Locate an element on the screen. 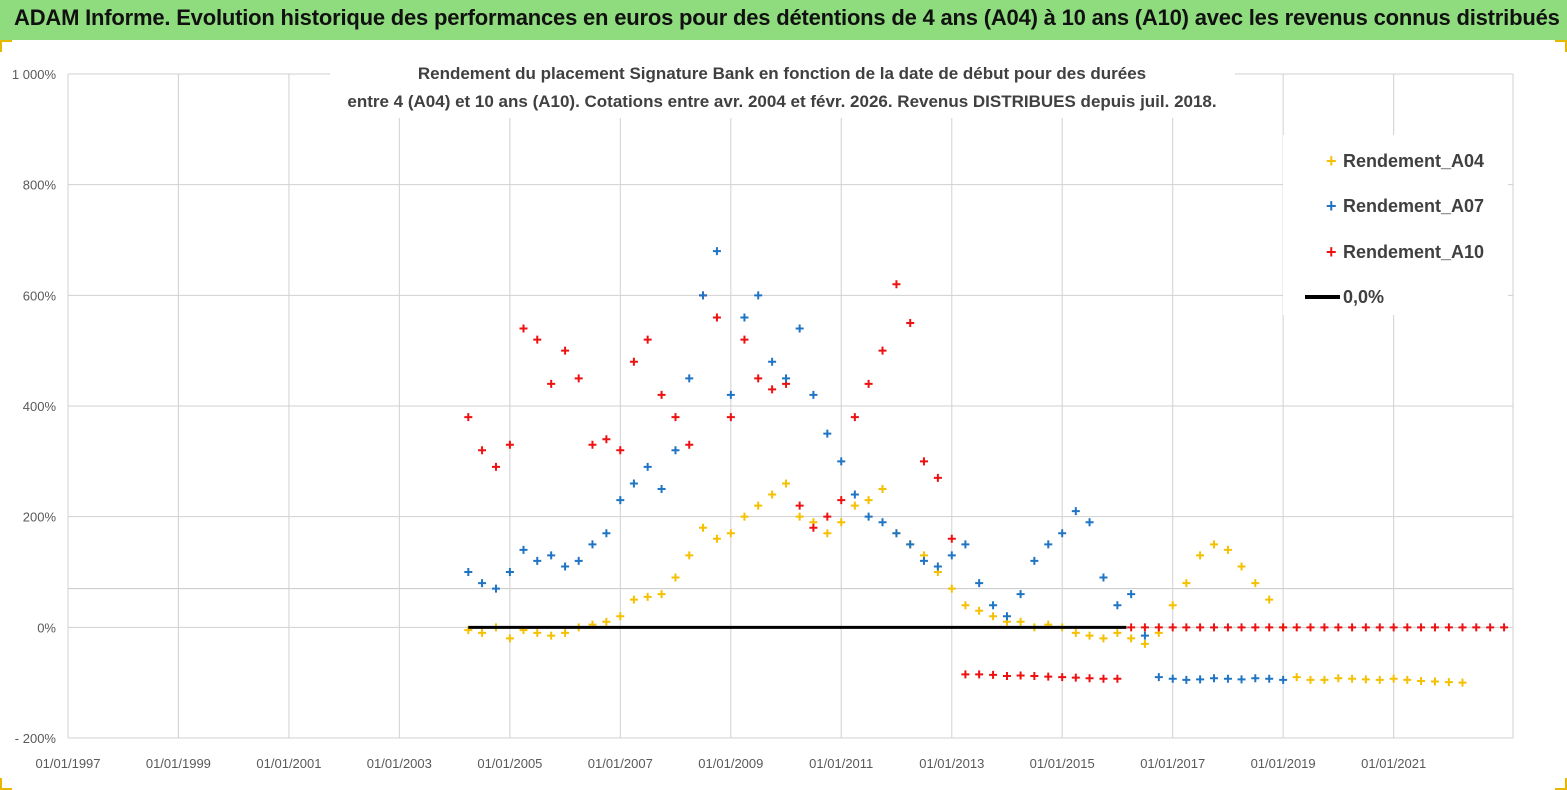 This screenshot has width=1567, height=790. corner-mark-top-left is located at coordinates (6, 46).